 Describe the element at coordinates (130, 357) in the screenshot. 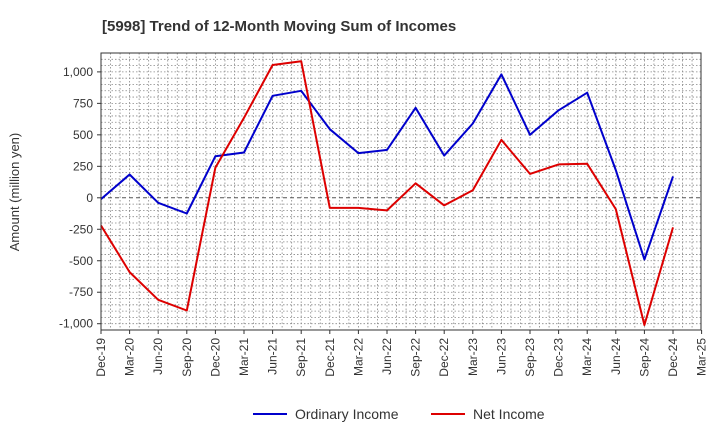

I see `x-tick-label: Mar-20` at that location.